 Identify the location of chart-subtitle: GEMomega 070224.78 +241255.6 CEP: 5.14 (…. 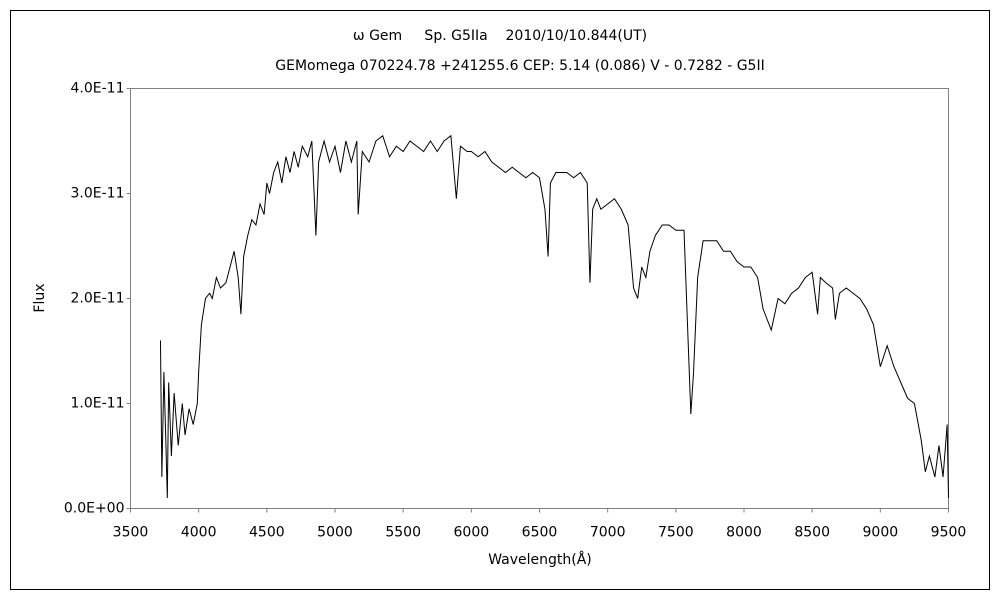
(519, 66).